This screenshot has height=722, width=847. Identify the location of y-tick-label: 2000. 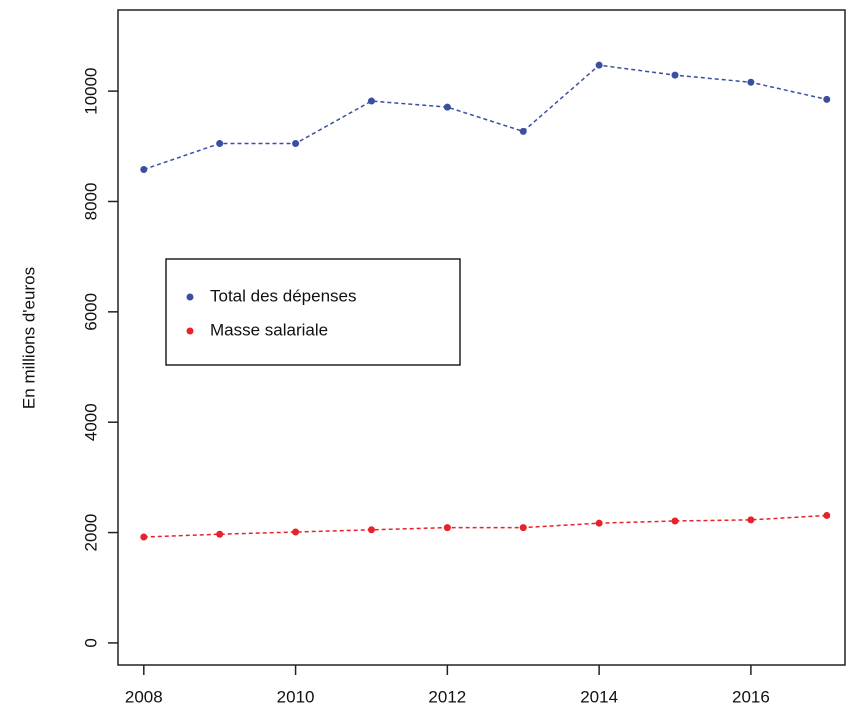
(90, 533).